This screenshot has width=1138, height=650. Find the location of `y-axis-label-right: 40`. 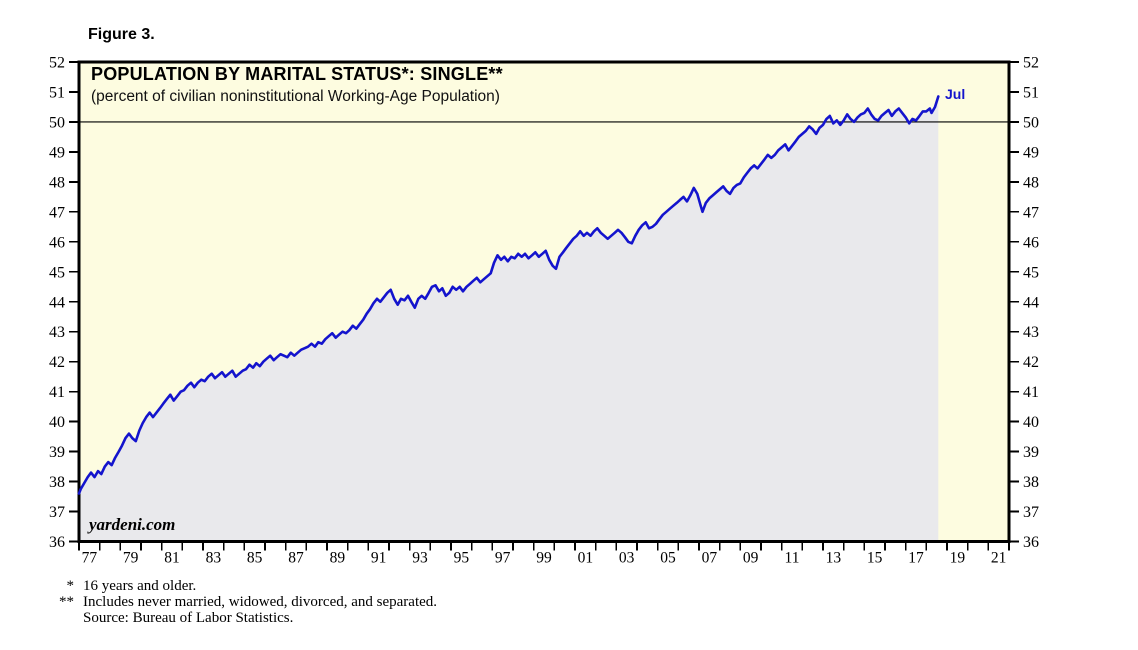

y-axis-label-right: 40 is located at coordinates (1031, 422).